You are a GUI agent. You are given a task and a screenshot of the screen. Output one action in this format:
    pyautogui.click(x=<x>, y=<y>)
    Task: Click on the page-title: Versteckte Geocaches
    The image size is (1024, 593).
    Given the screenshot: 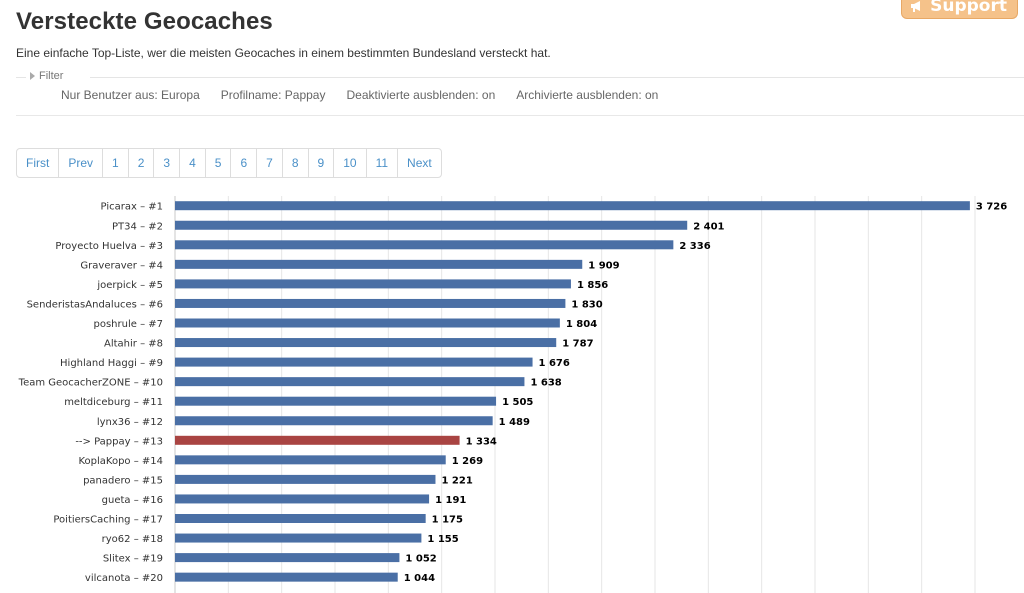 What is the action you would take?
    pyautogui.click(x=144, y=21)
    